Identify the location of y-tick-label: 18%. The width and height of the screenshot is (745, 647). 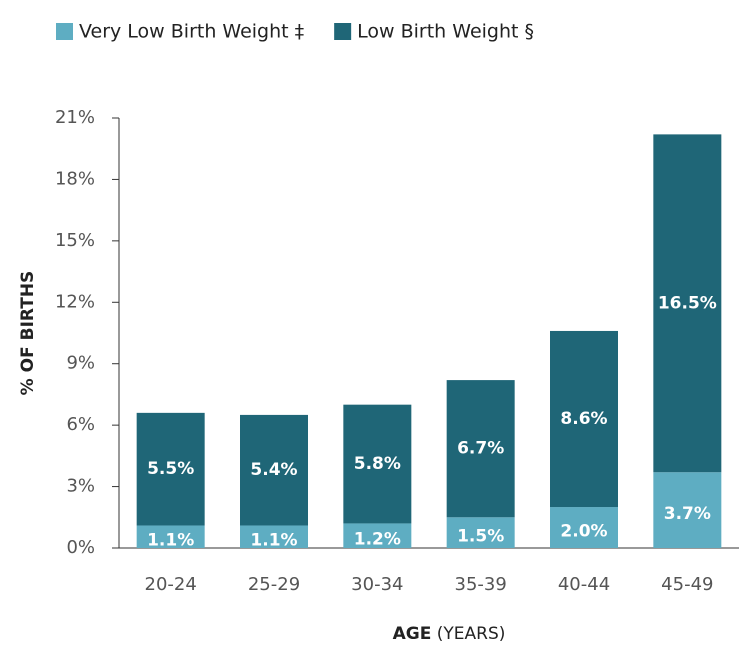
(75, 178).